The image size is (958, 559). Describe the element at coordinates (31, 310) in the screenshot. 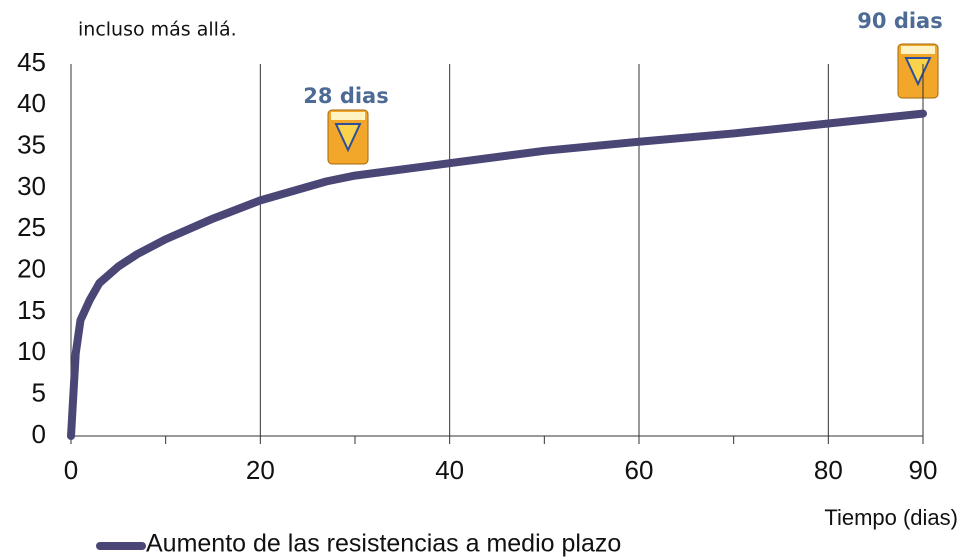

I see `y-tick-label: 15` at that location.